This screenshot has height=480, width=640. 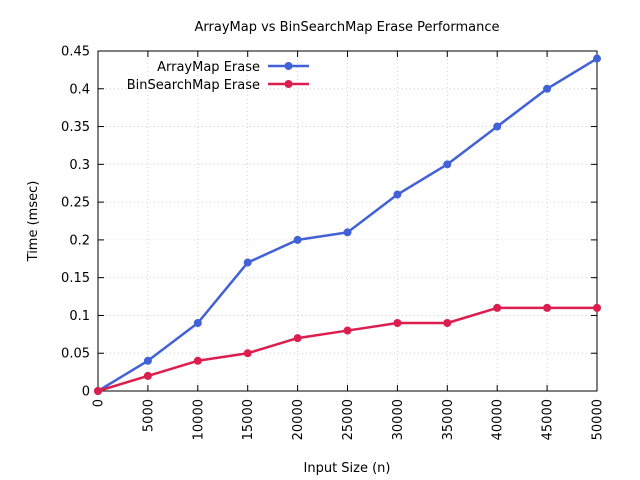 What do you see at coordinates (75, 354) in the screenshot?
I see `y-tick-label: 0.05` at bounding box center [75, 354].